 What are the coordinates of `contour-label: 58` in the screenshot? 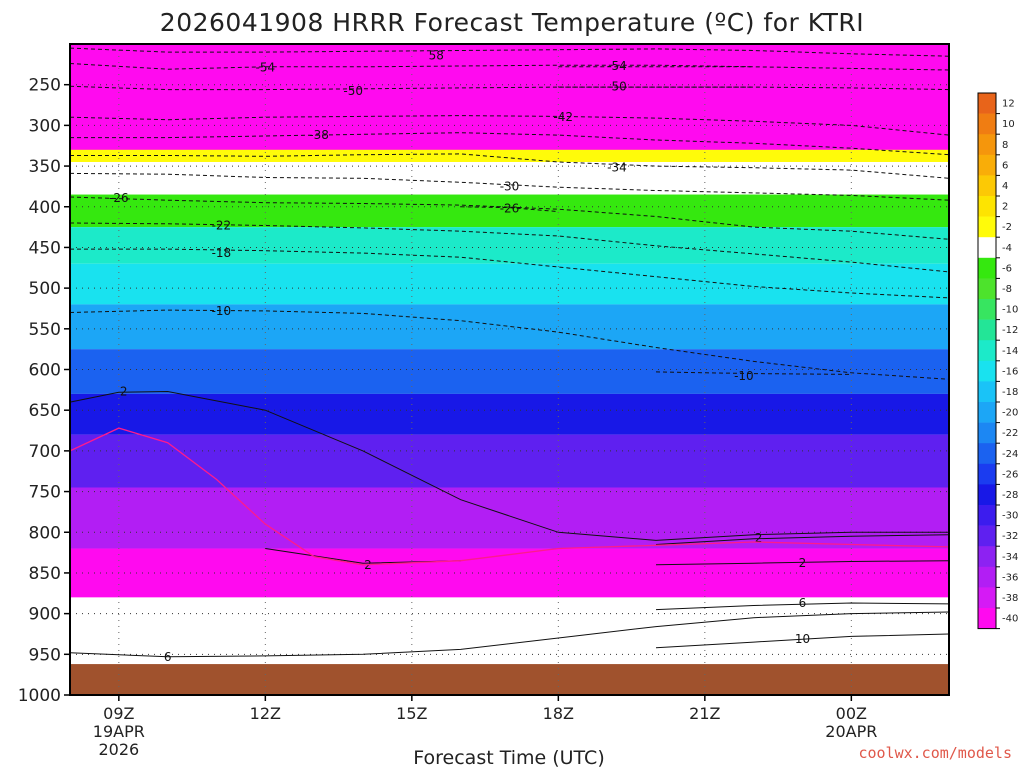 It's located at (436, 55).